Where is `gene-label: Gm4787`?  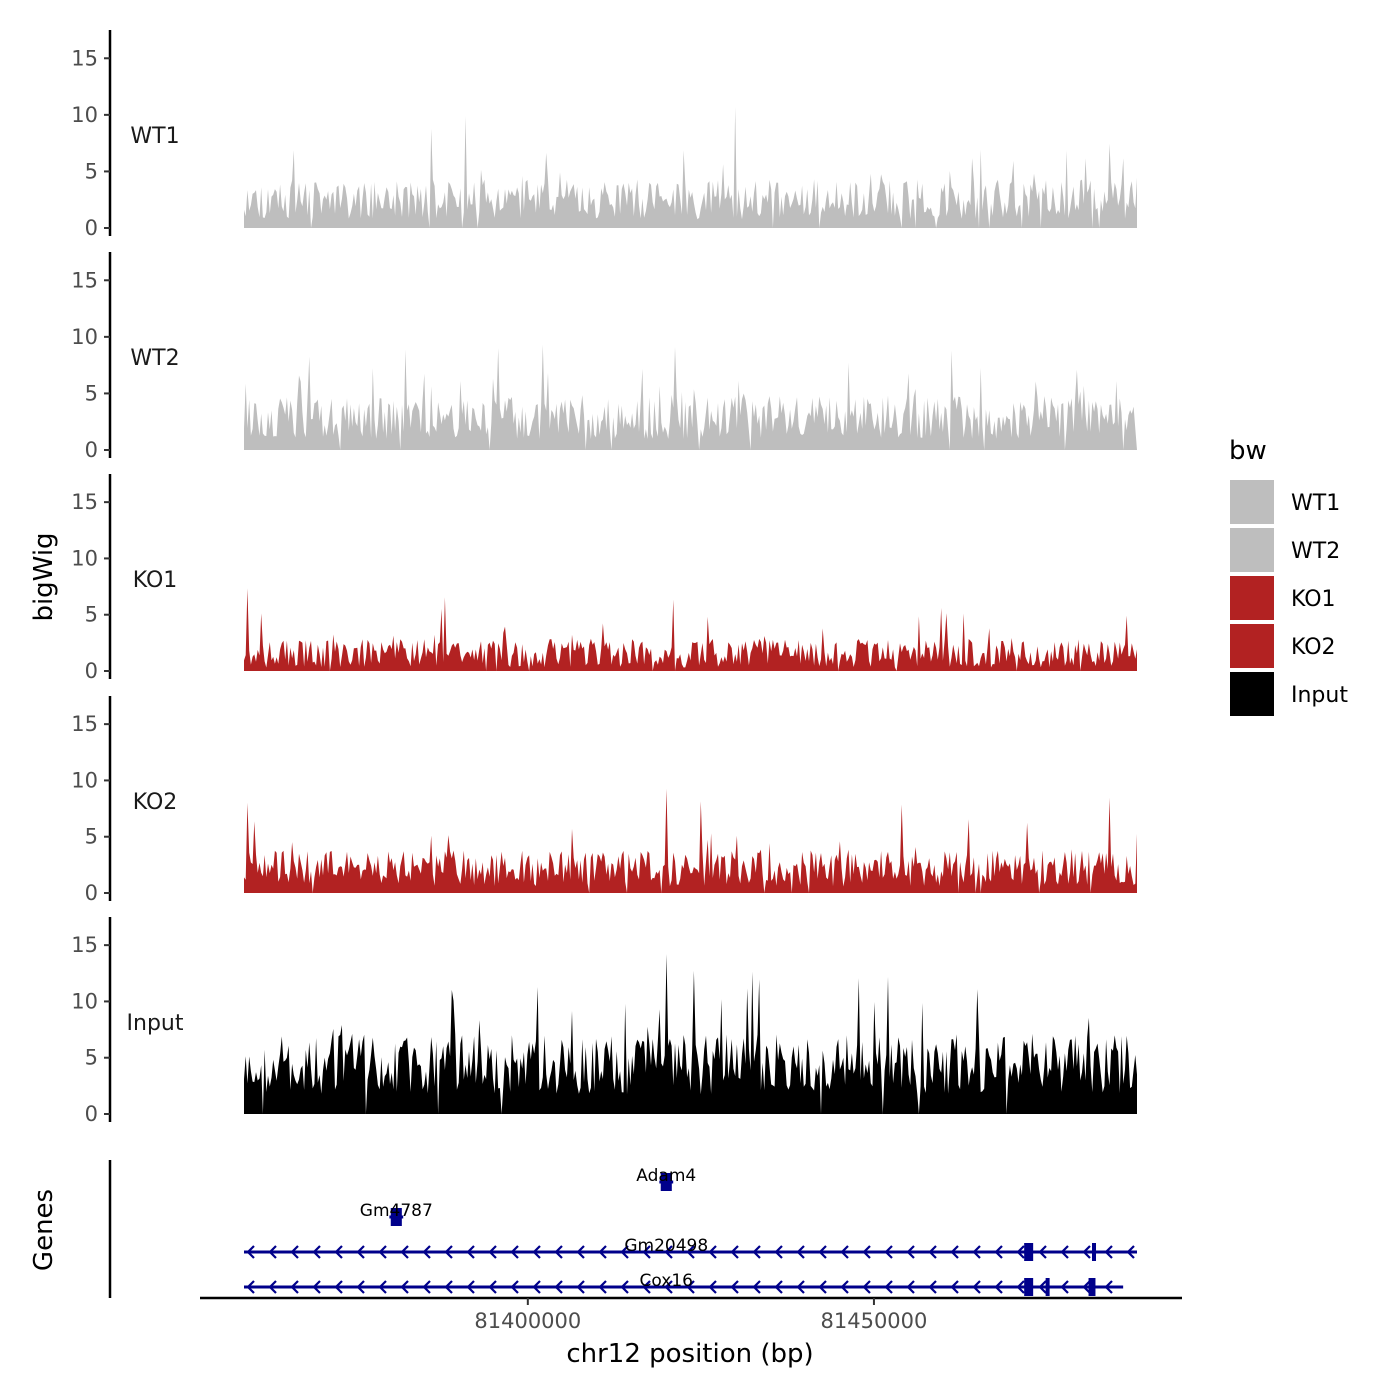 gene-label: Gm4787 is located at coordinates (396, 1211).